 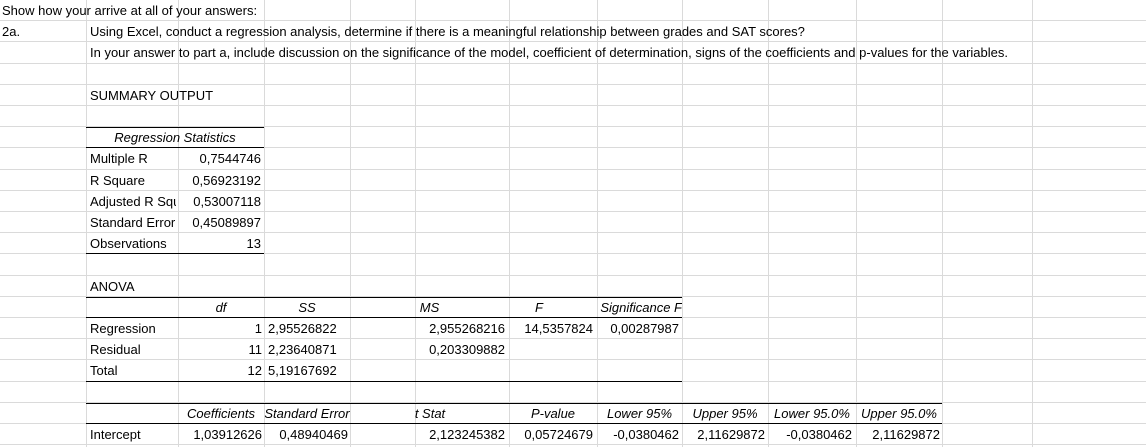 What do you see at coordinates (221, 413) in the screenshot?
I see `column-header: Coefficients` at bounding box center [221, 413].